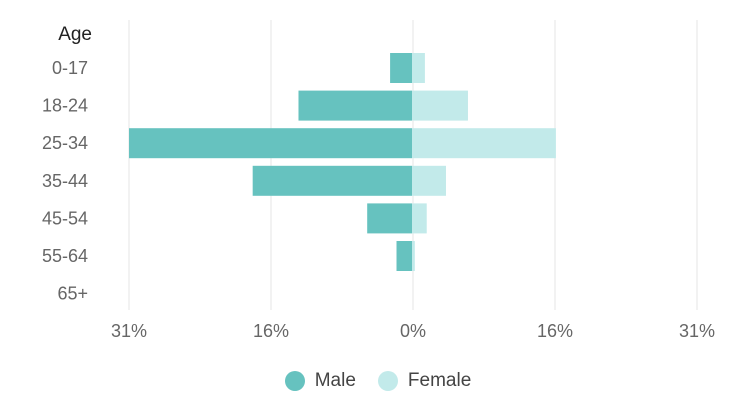 This screenshot has width=756, height=410. What do you see at coordinates (555, 331) in the screenshot?
I see `x-tick-label-3: 16%` at bounding box center [555, 331].